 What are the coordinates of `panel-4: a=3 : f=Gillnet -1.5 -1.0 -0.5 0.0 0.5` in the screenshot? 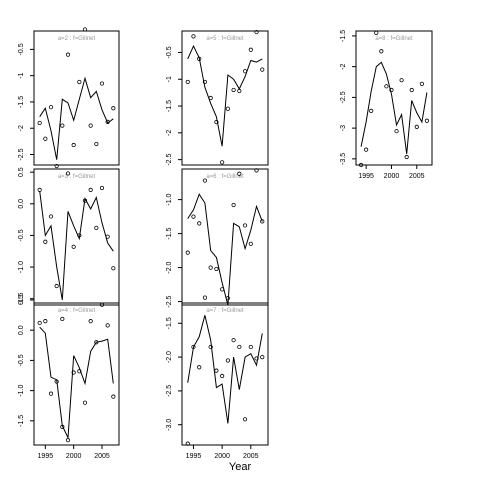 It's located at (69, 244).